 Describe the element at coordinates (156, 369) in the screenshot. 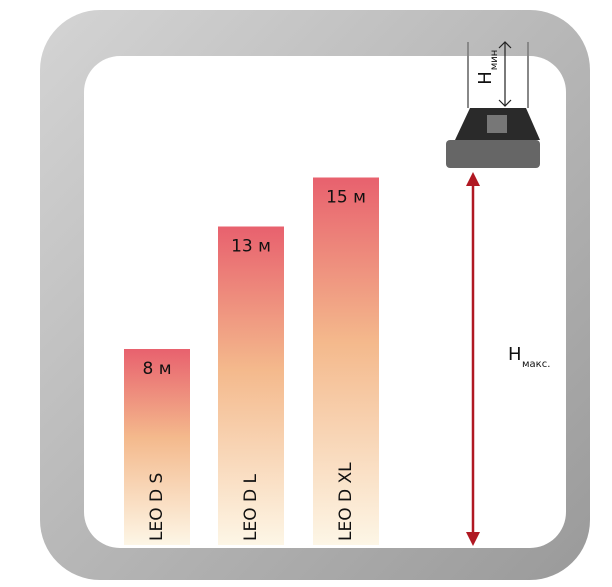

I see `value-label: 8 м` at that location.